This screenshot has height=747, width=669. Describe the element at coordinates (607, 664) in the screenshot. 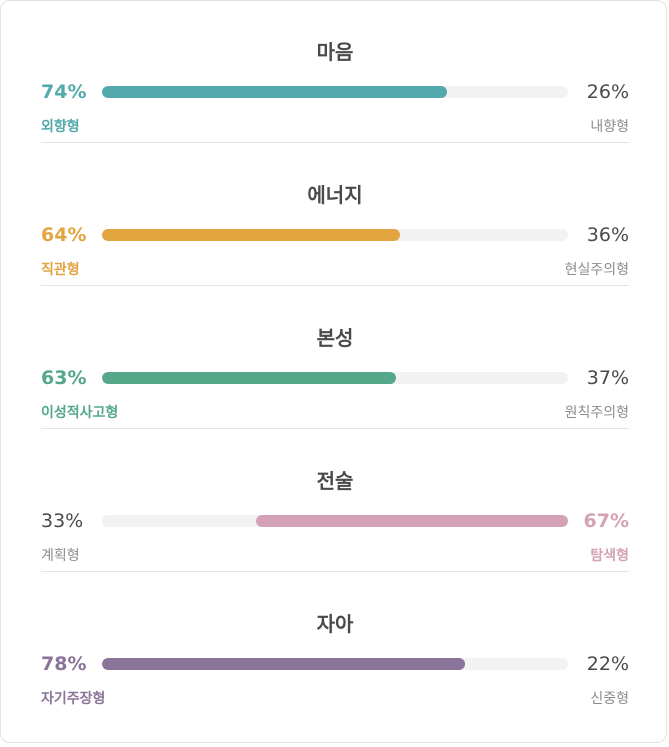

I see `right-percentage: 22%` at that location.